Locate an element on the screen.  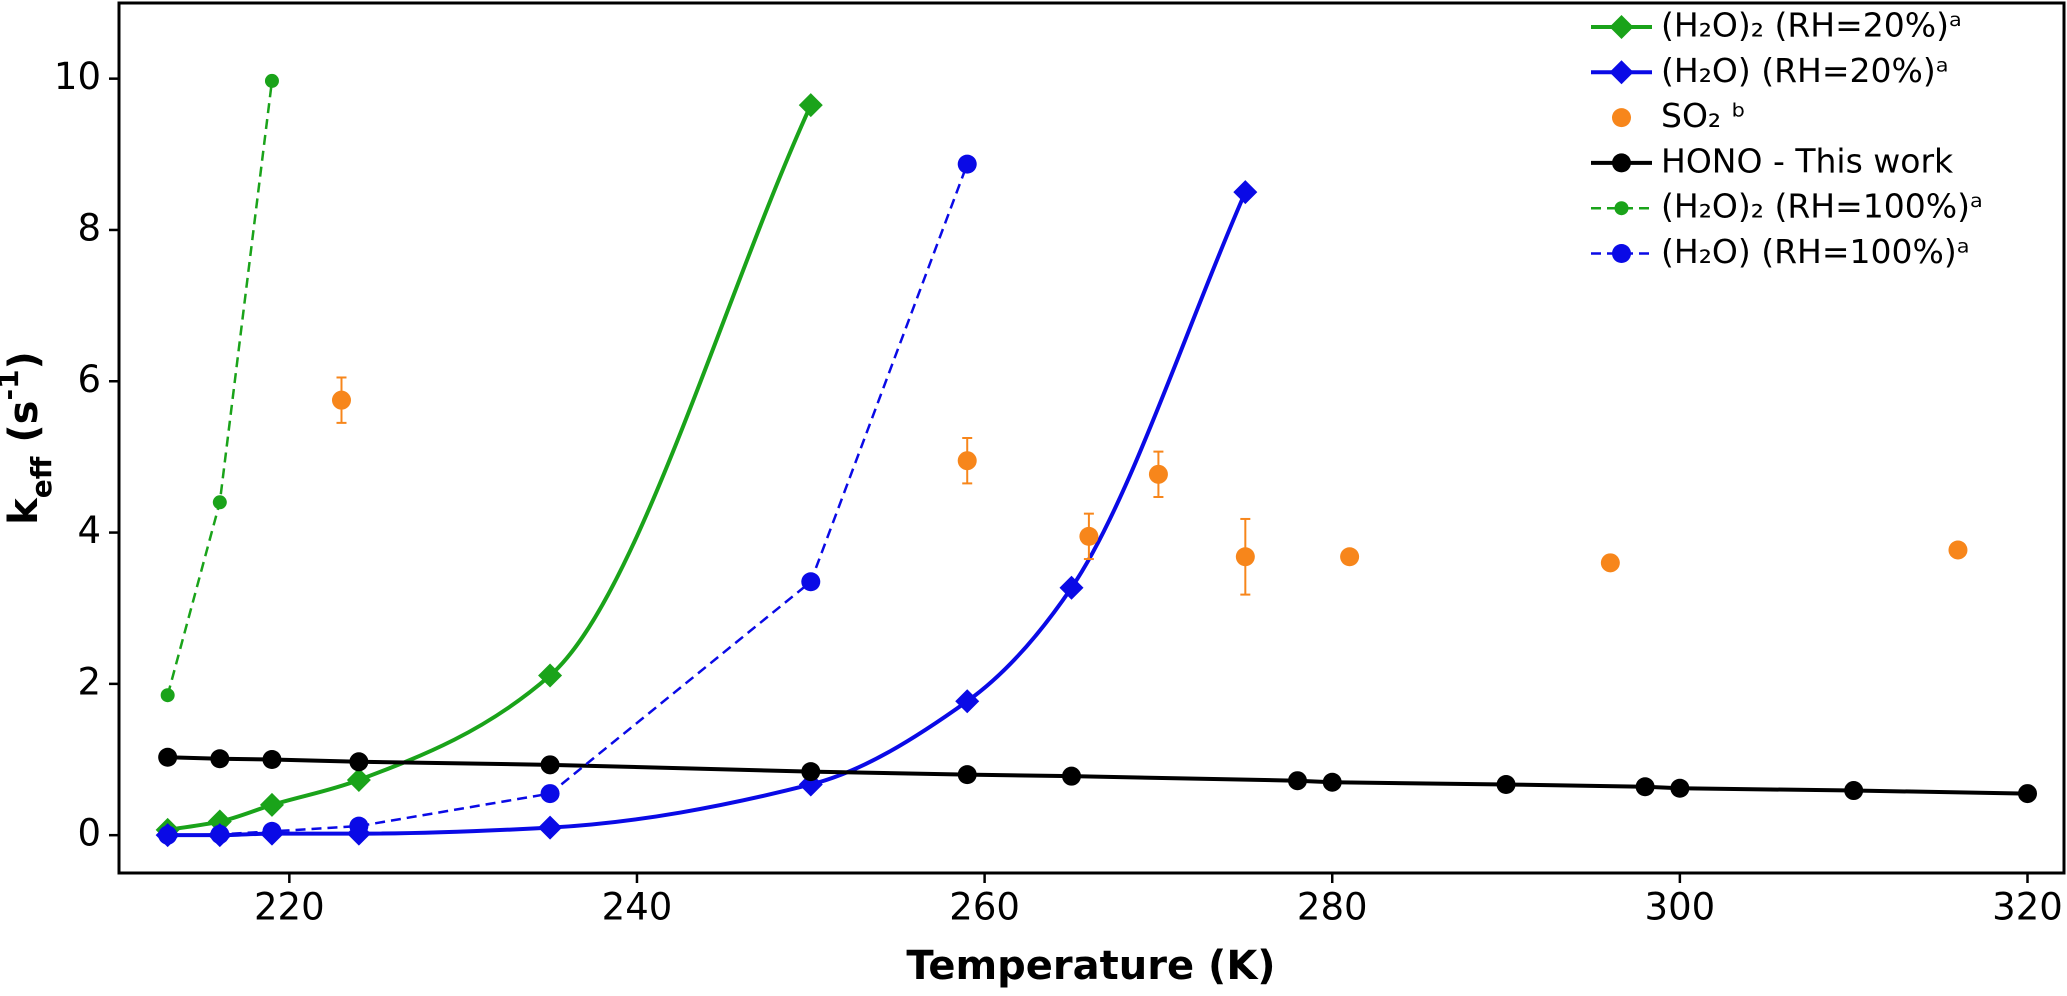
legend-label: HONO - This work is located at coordinates (1807, 160).